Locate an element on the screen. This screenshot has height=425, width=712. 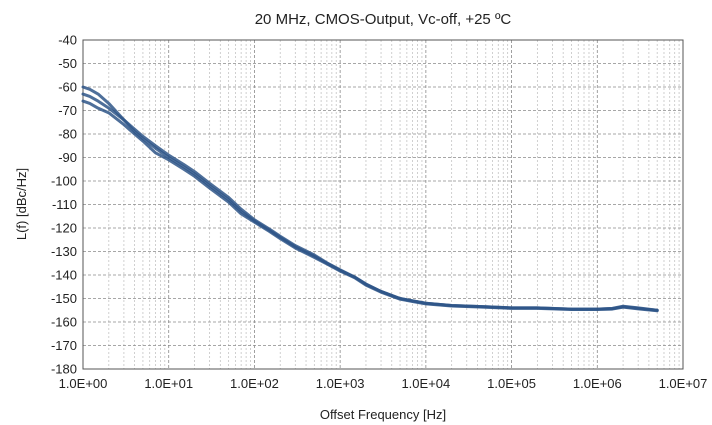
x-tick-label: 1.0E+07 is located at coordinates (683, 383).